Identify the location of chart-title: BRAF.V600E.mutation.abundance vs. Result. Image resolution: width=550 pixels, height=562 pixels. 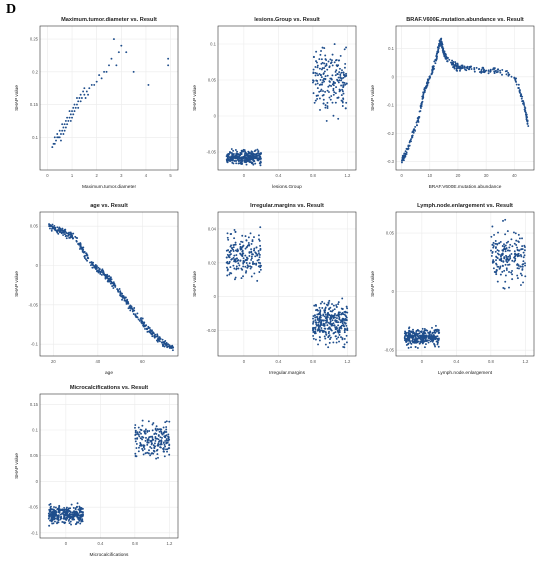
(465, 20).